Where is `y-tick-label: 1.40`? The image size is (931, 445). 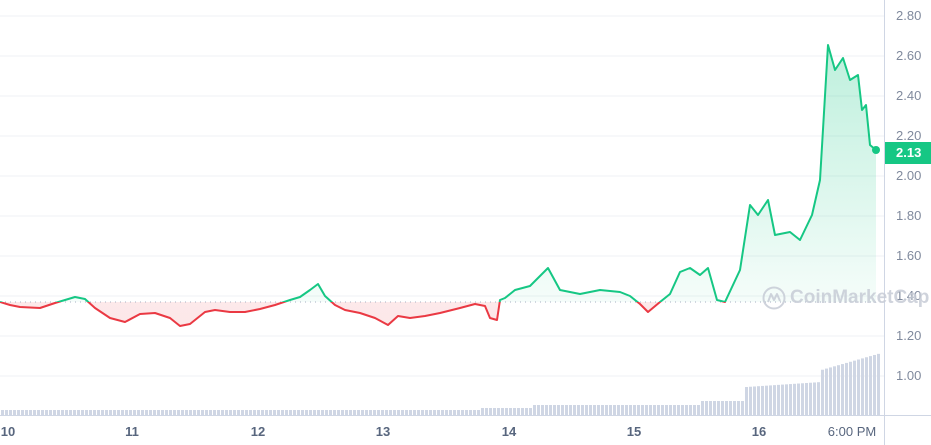 y-tick-label: 1.40 is located at coordinates (909, 295).